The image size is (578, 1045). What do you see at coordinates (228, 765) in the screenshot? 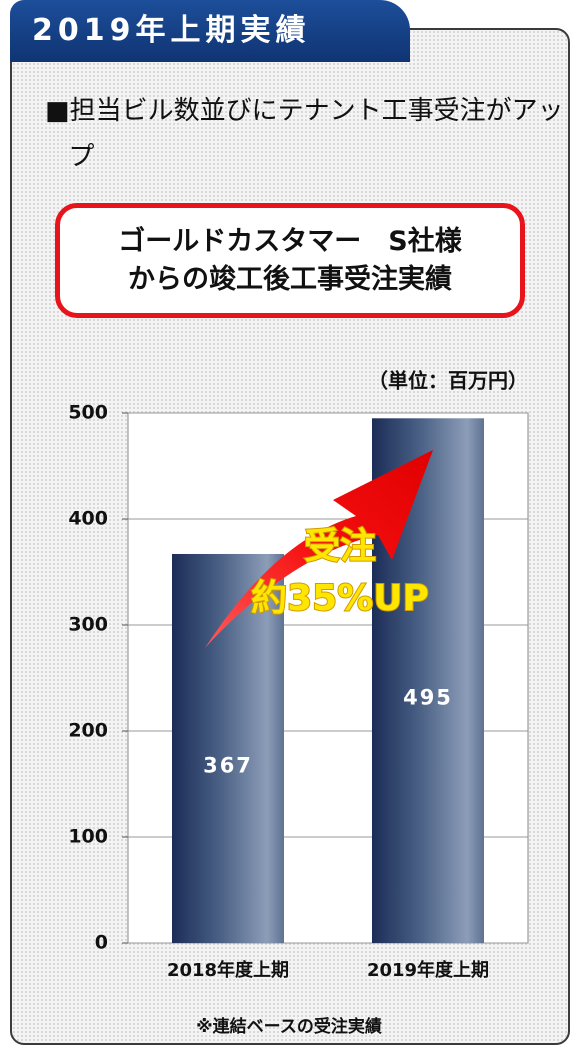
I see `data-label: 367` at bounding box center [228, 765].